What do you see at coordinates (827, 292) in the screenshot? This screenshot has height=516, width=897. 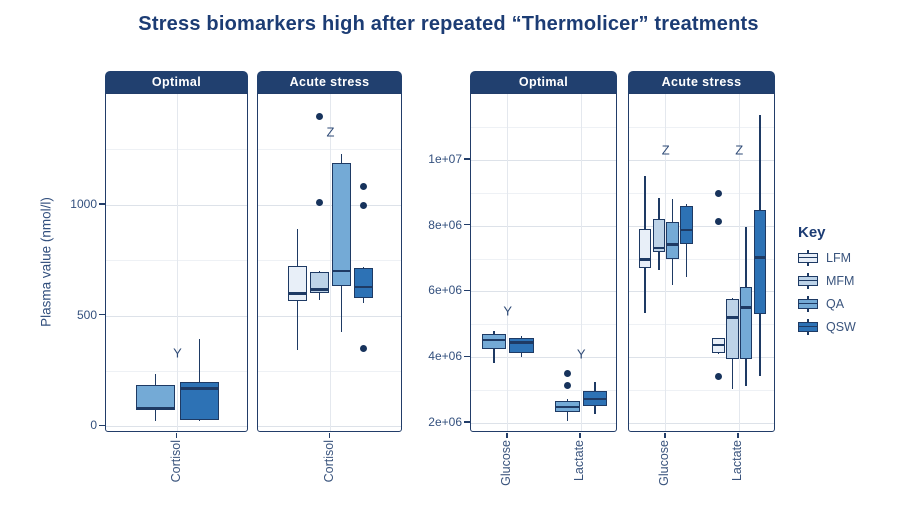 I see `legend-entries: LFM MFM QA QSW` at bounding box center [827, 292].